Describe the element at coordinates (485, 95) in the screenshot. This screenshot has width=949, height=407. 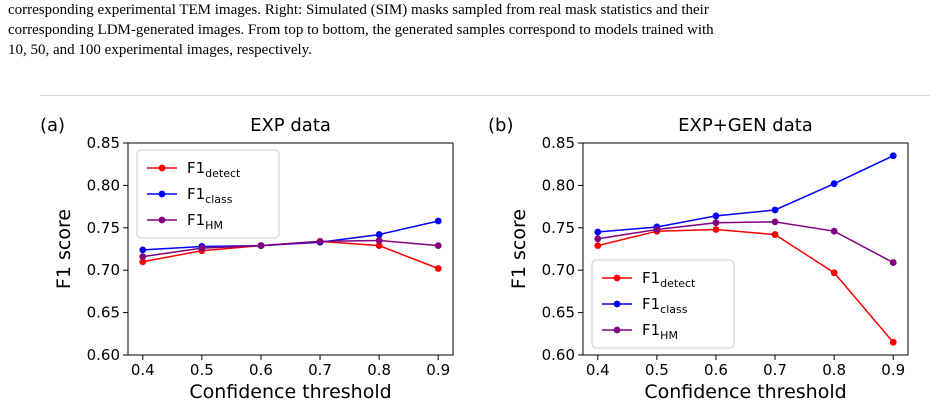
I see `section-divider` at that location.